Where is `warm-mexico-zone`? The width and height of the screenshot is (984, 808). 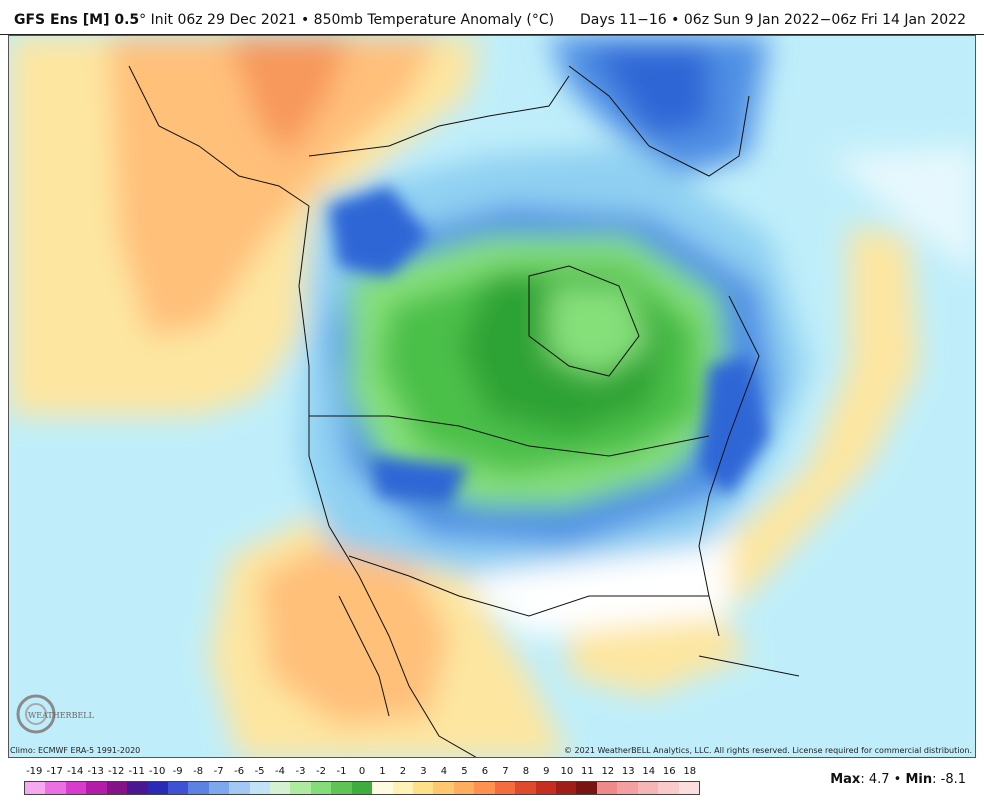
warm-mexico-zone is located at coordinates (354, 631).